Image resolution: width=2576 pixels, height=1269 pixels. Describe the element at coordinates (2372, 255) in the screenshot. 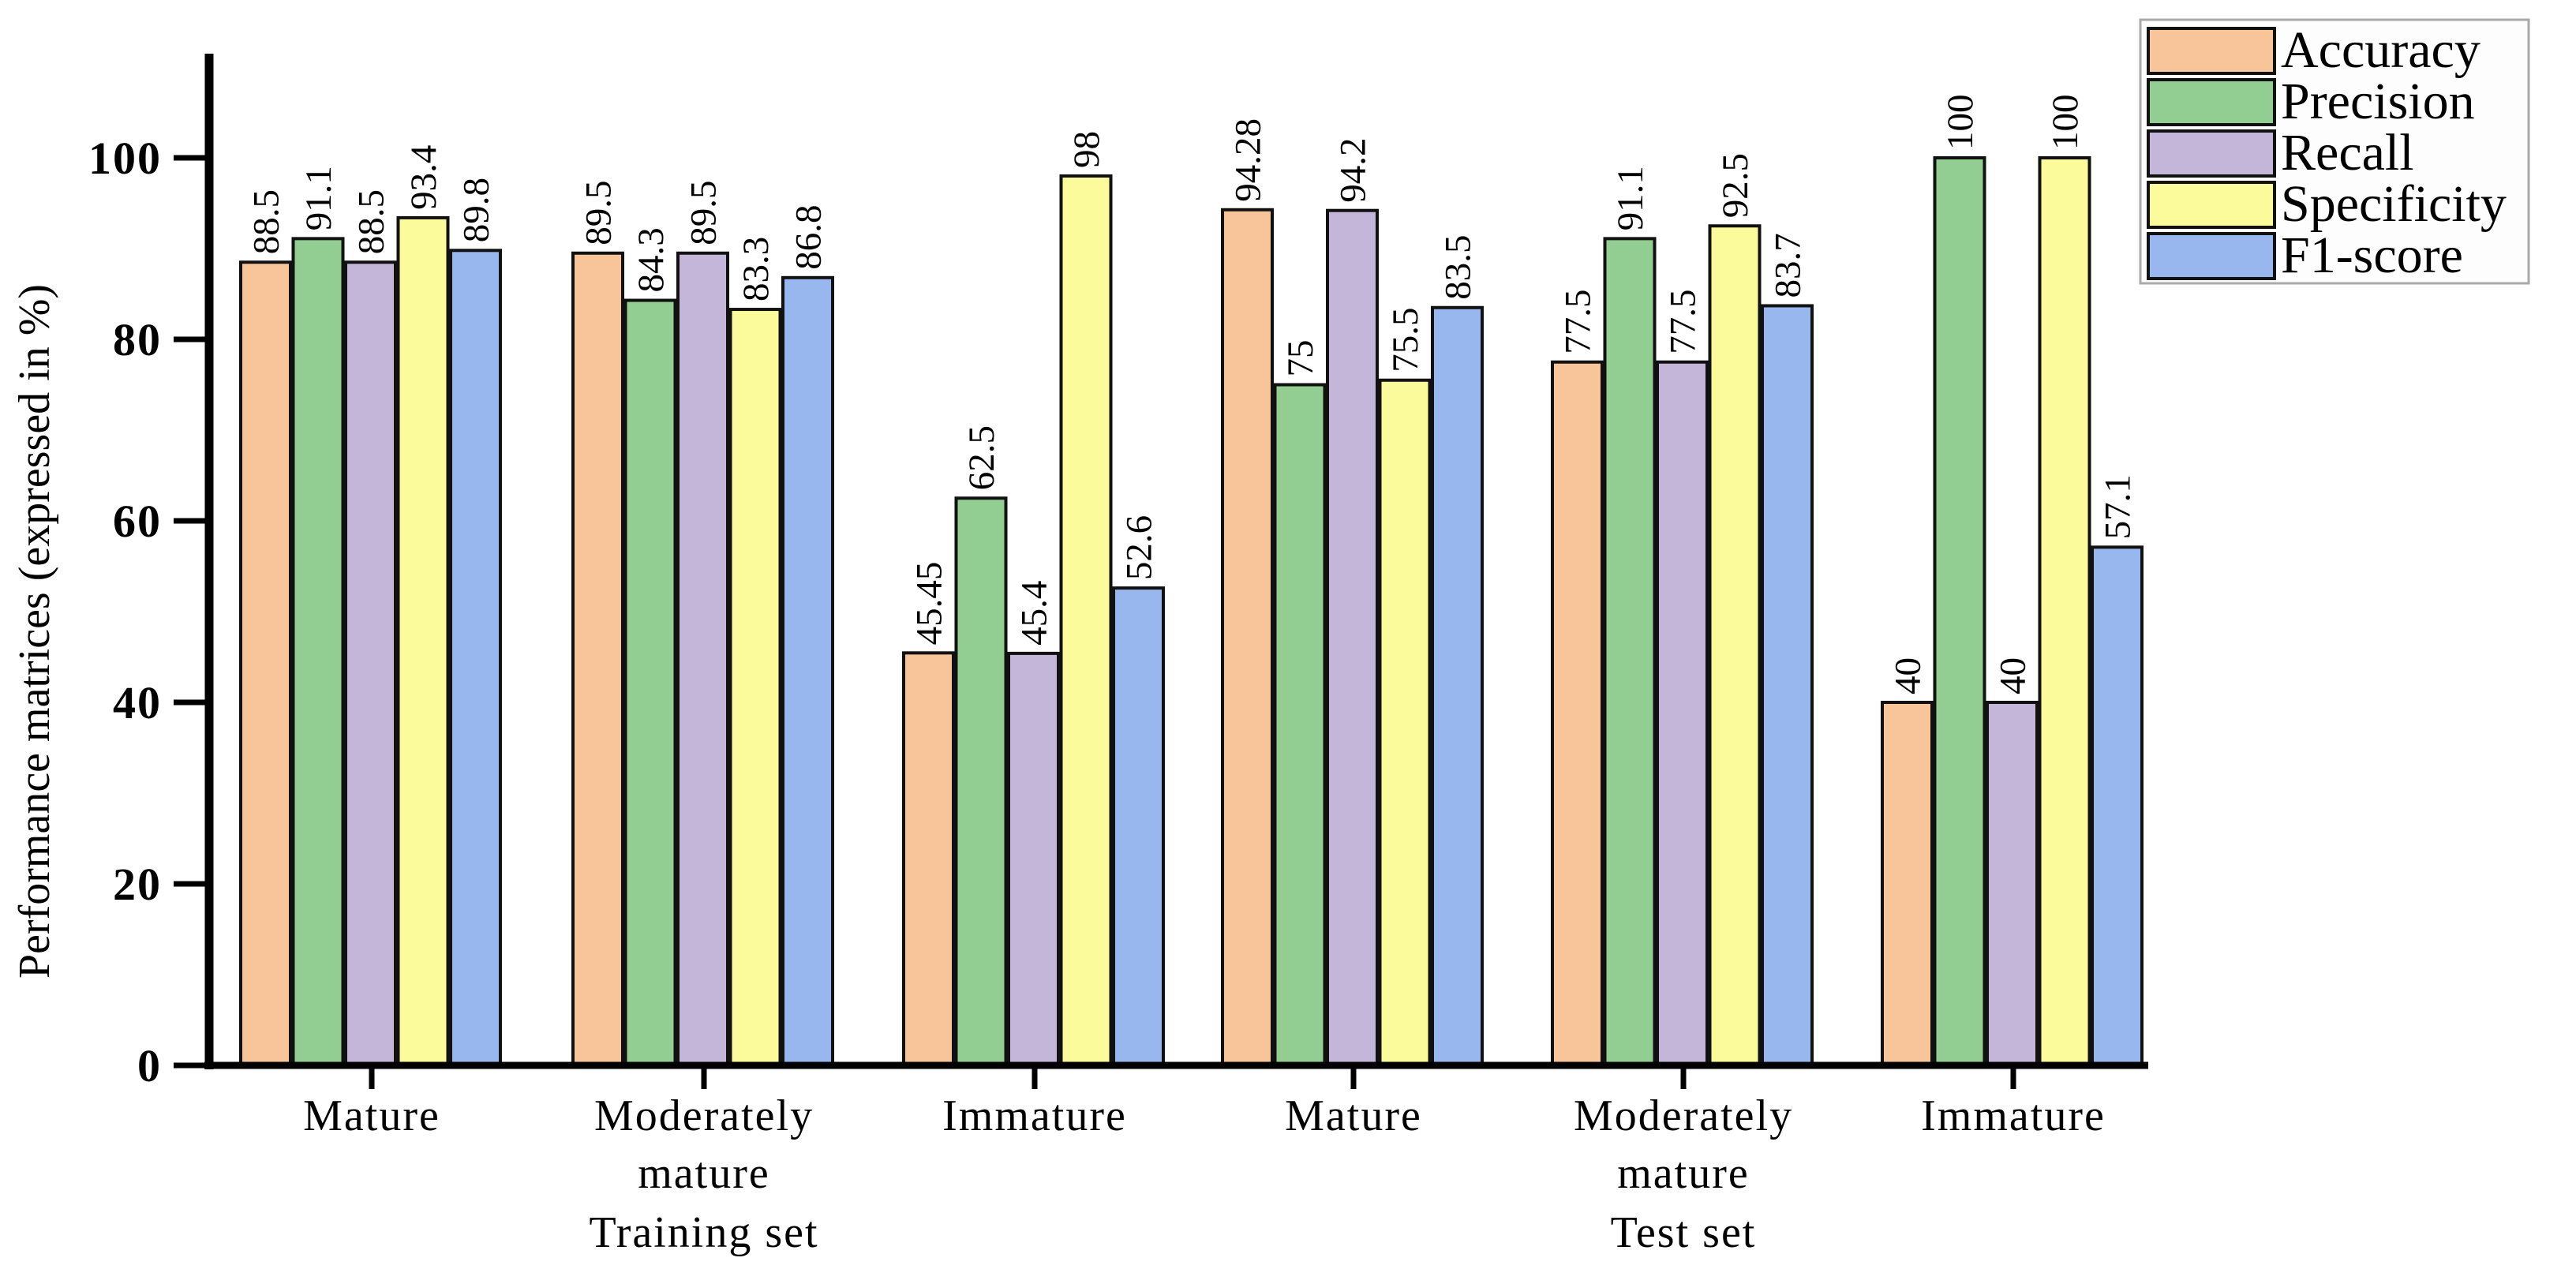

I see `legend-label-f1-score: F1-score` at that location.